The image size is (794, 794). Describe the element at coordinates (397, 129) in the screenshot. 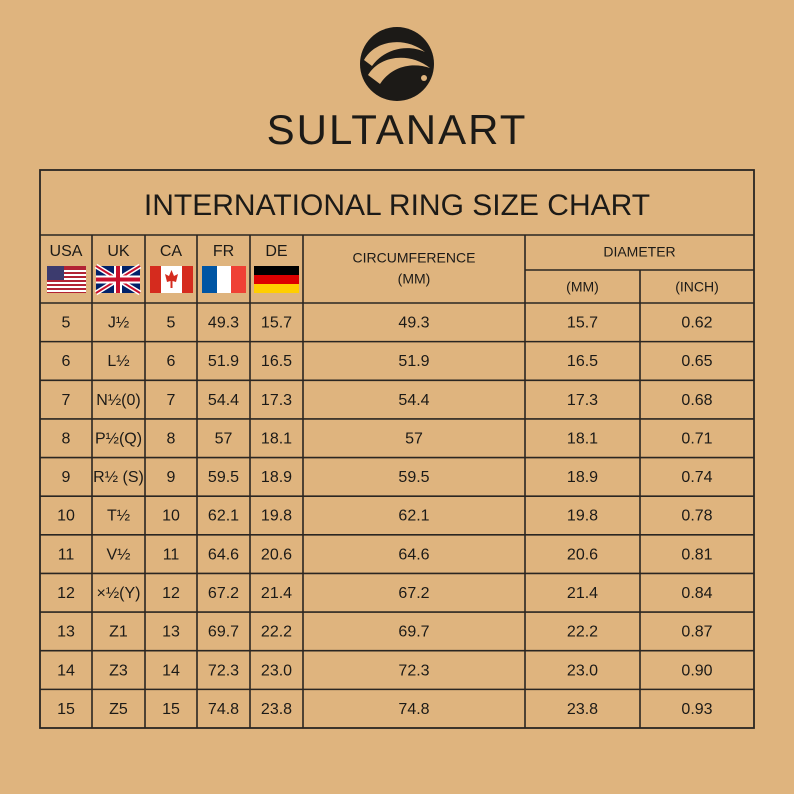

I see `brand-name: SULTANART` at that location.